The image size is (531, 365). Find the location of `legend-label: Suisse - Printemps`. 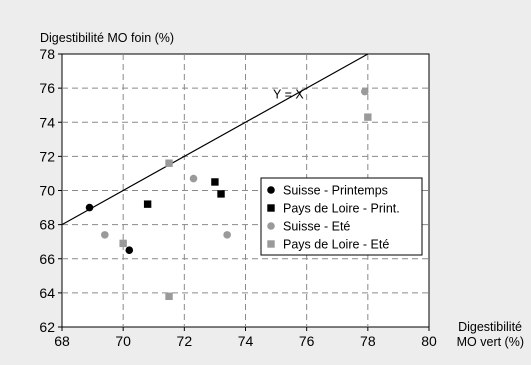

legend-label: Suisse - Printemps is located at coordinates (335, 191).